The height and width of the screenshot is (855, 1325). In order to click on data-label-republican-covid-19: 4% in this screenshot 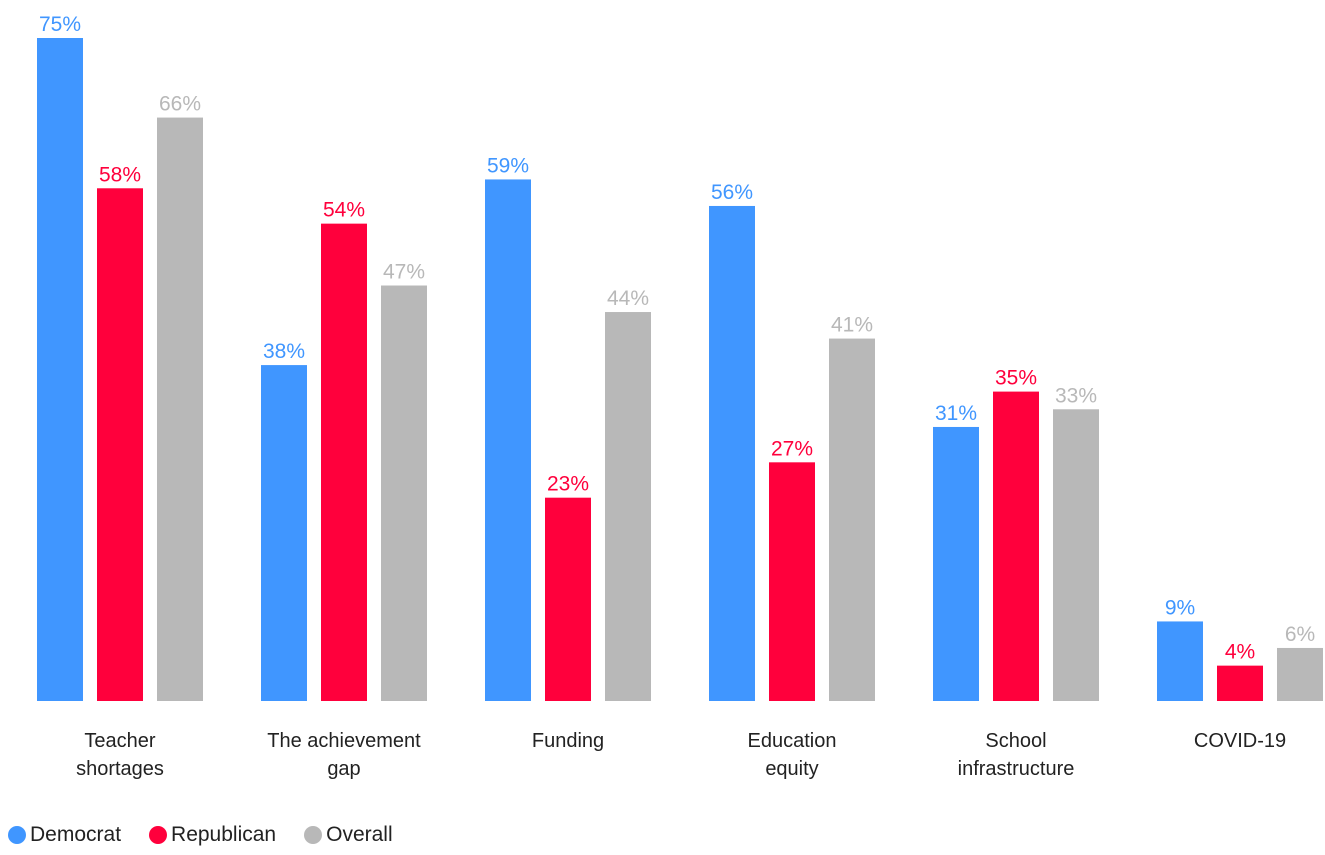, I will do `click(1240, 652)`.